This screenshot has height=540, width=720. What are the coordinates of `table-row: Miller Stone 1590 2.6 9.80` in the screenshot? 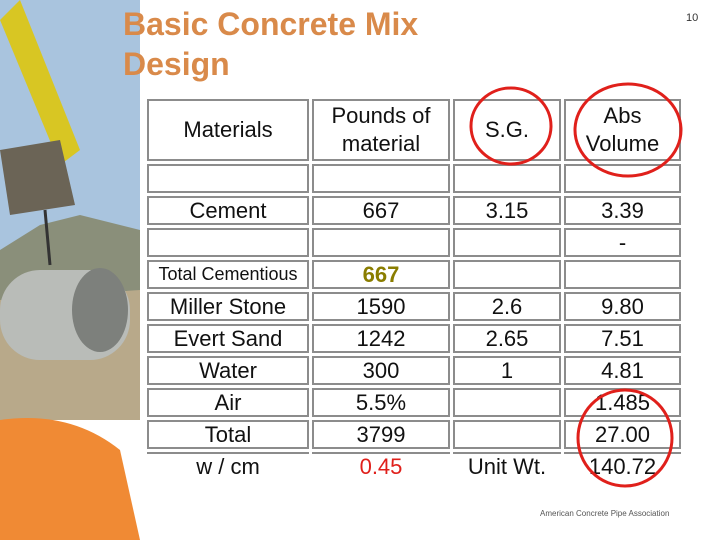 It's located at (414, 306).